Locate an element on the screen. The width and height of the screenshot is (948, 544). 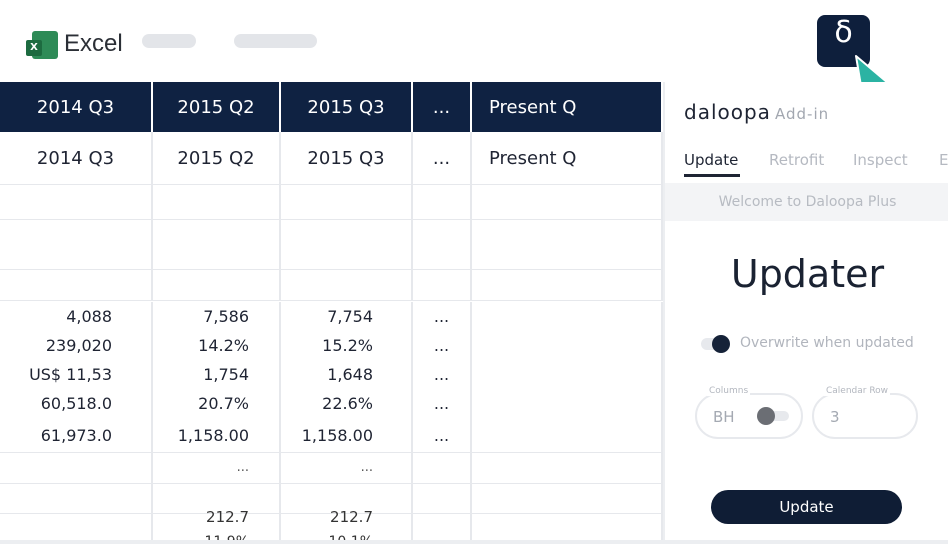
tab-update: Update is located at coordinates (711, 160).